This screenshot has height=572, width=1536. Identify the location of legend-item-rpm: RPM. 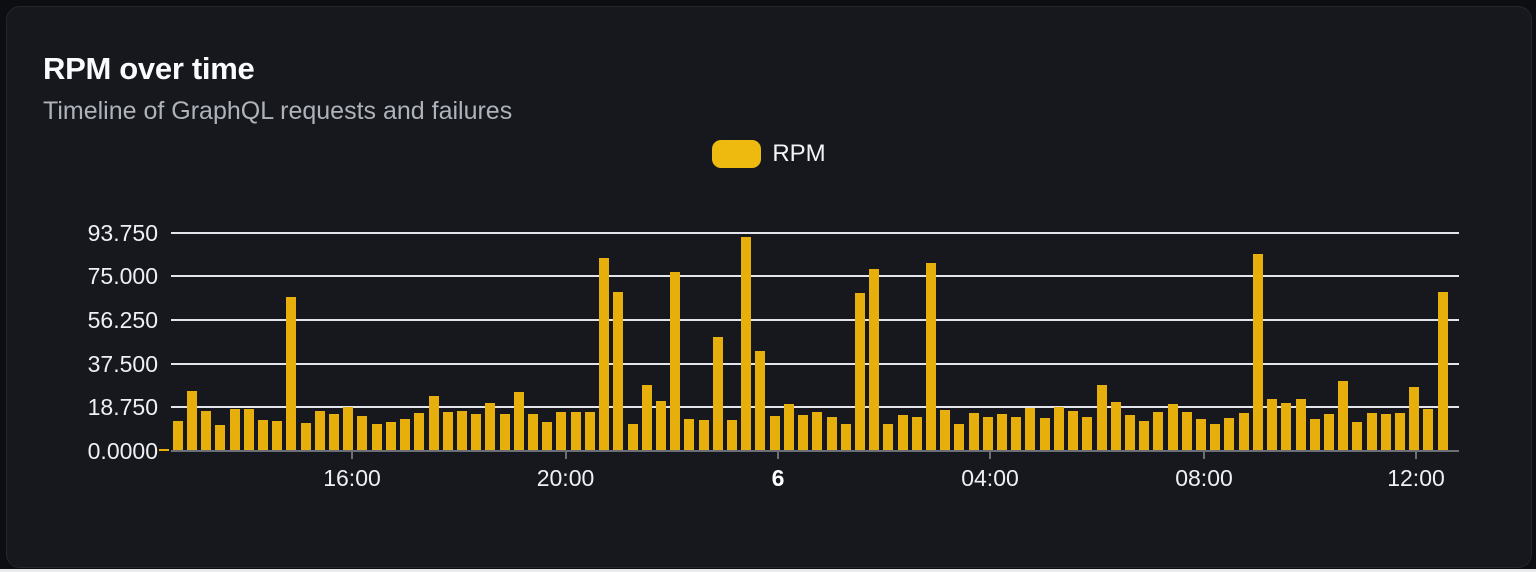
(769, 154).